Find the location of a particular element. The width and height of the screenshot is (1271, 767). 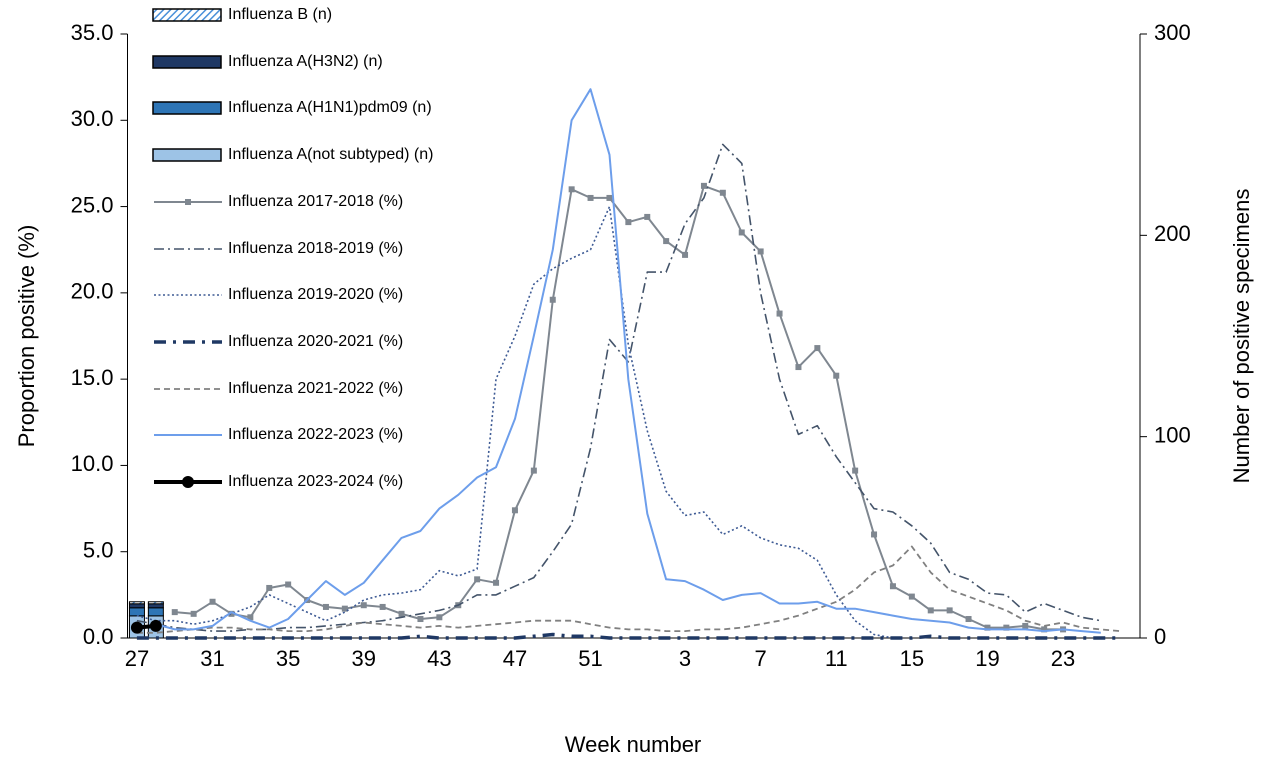

legend-entry: Influenza 2017-2018 (%) is located at coordinates (297, 202).